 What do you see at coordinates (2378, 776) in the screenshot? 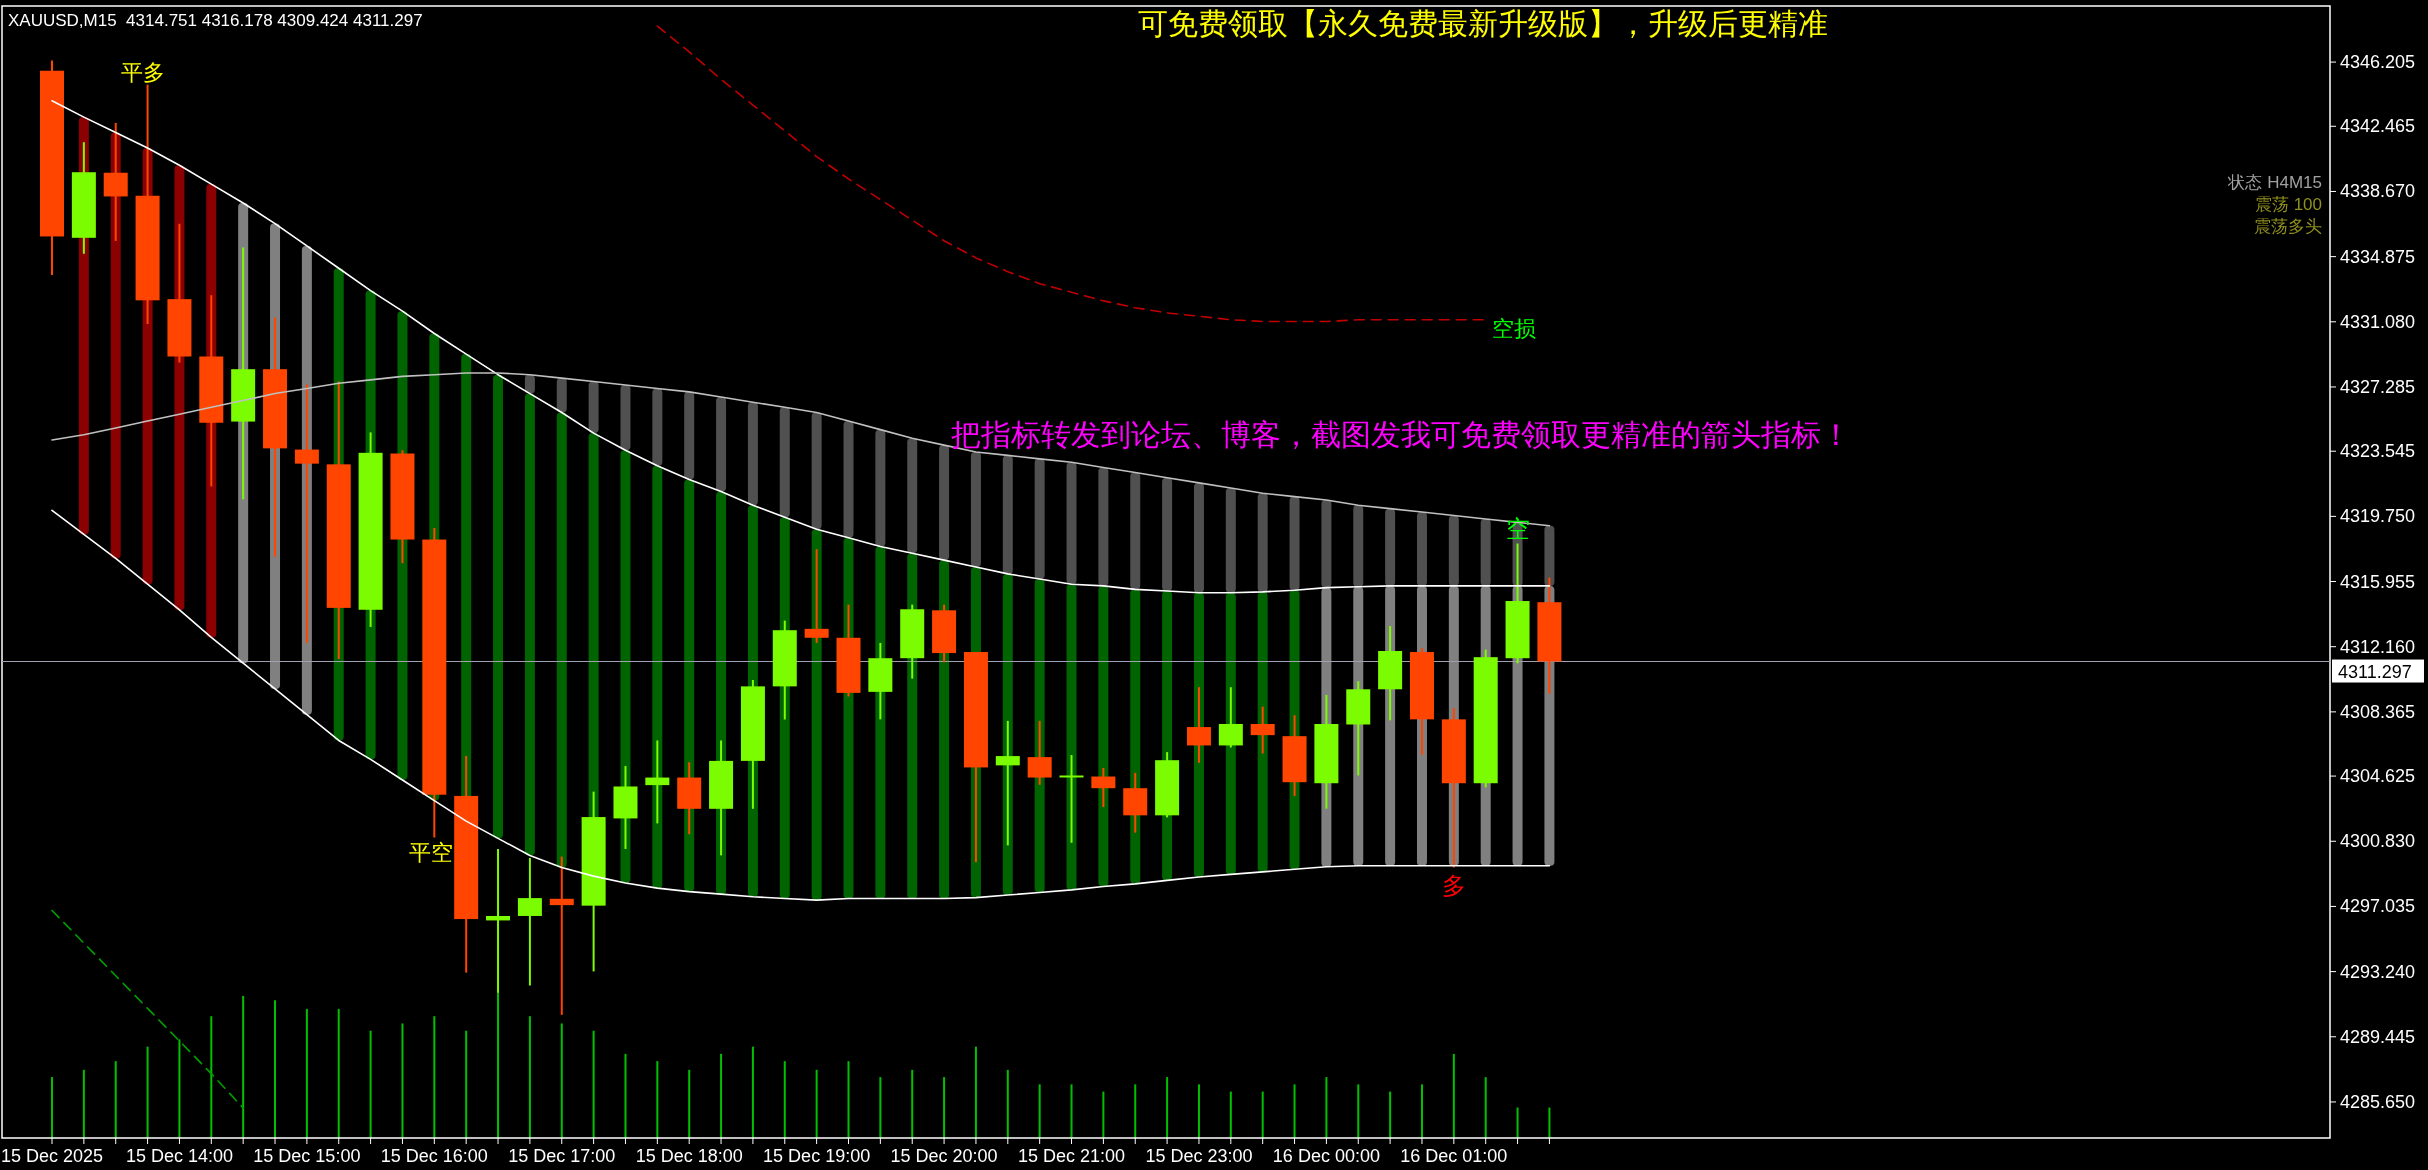
I see `y-tick-label: 4304.625` at bounding box center [2378, 776].